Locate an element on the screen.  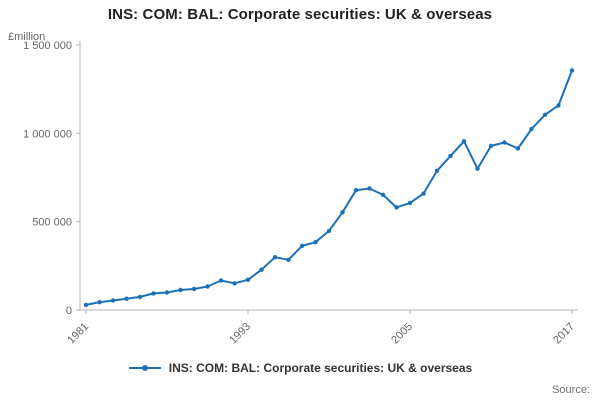
x-tick-label: 2005 is located at coordinates (402, 334).